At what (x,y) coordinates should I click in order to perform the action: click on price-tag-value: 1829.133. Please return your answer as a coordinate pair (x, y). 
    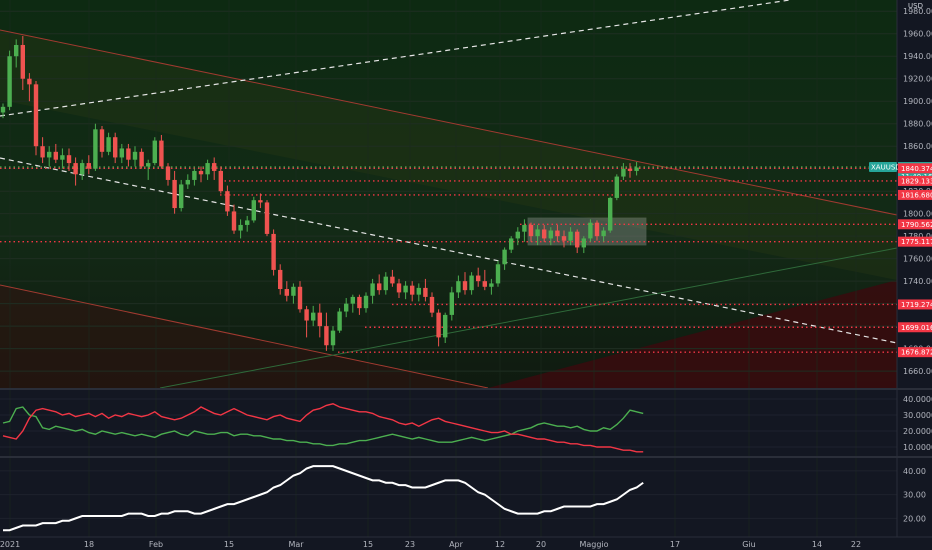
    Looking at the image, I should click on (916, 181).